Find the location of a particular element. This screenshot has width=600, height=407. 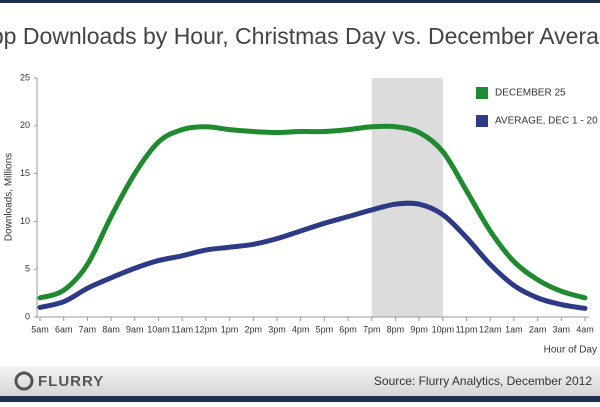

y-axis-label: Downloads, Millions is located at coordinates (9, 197).